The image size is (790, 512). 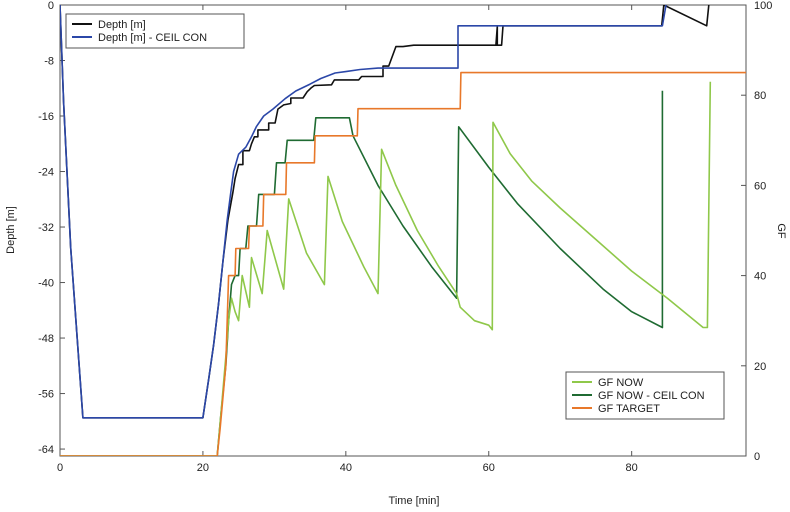 I want to click on legend-entry-label: Depth [m], so click(x=122, y=25).